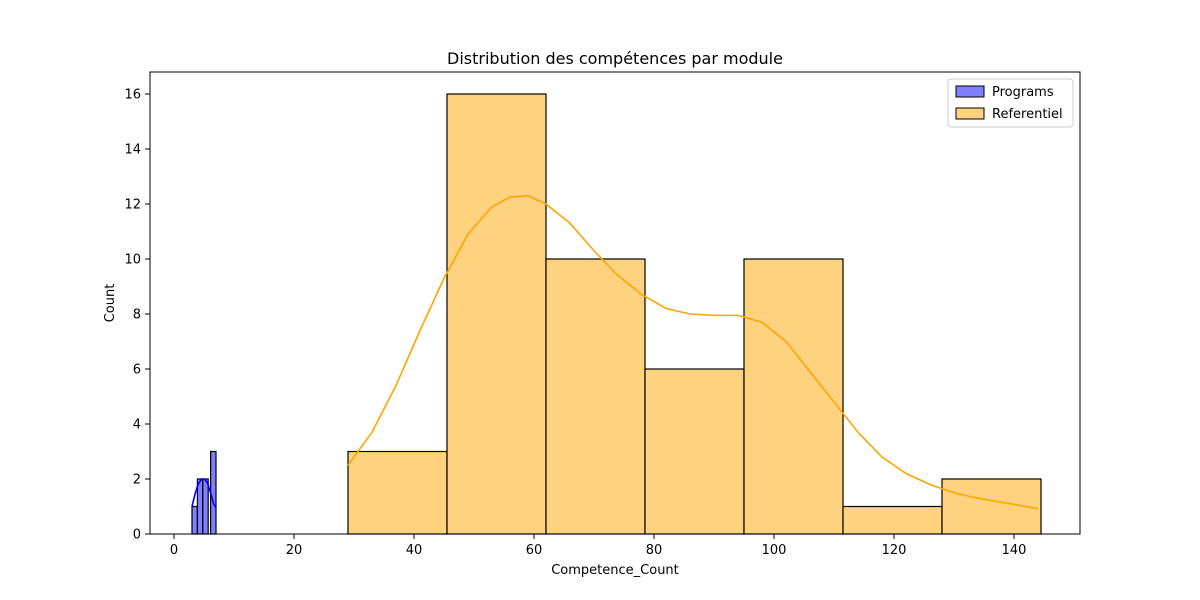 This screenshot has width=1200, height=600. What do you see at coordinates (1014, 550) in the screenshot?
I see `x-tick-label: 140` at bounding box center [1014, 550].